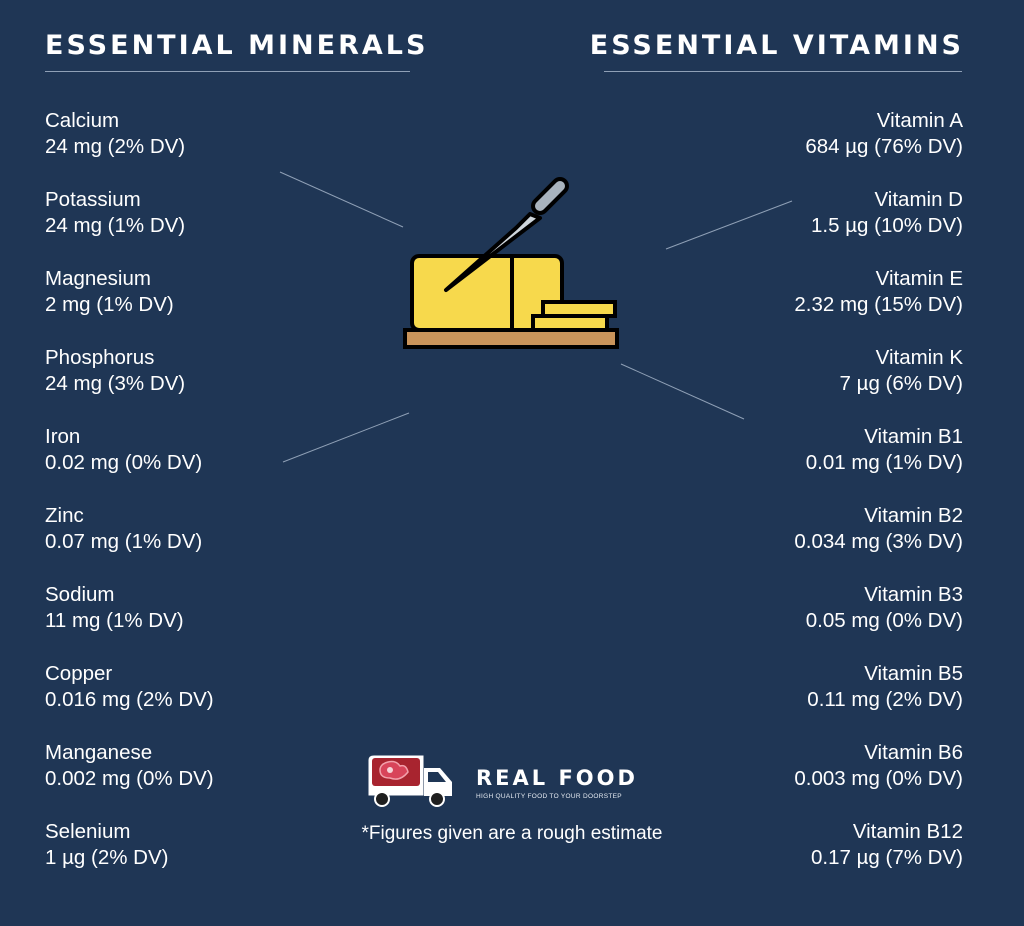 The height and width of the screenshot is (926, 1024). What do you see at coordinates (82, 120) in the screenshot?
I see `mineral-name: Calcium` at bounding box center [82, 120].